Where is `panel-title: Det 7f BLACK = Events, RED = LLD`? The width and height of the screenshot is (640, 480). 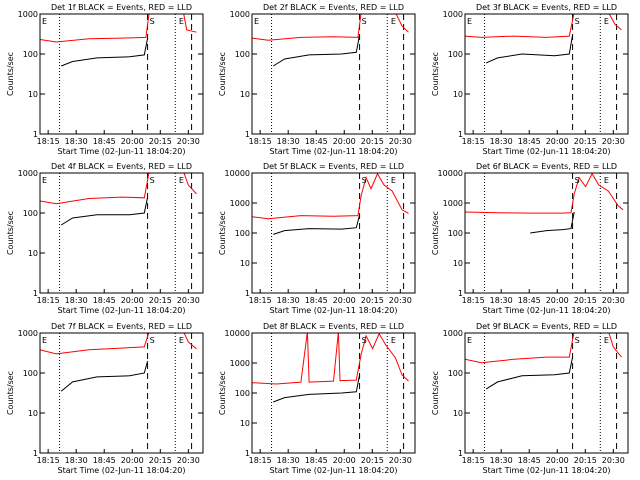 panel-title: Det 7f BLACK = Events, RED = LLD is located at coordinates (121, 326).